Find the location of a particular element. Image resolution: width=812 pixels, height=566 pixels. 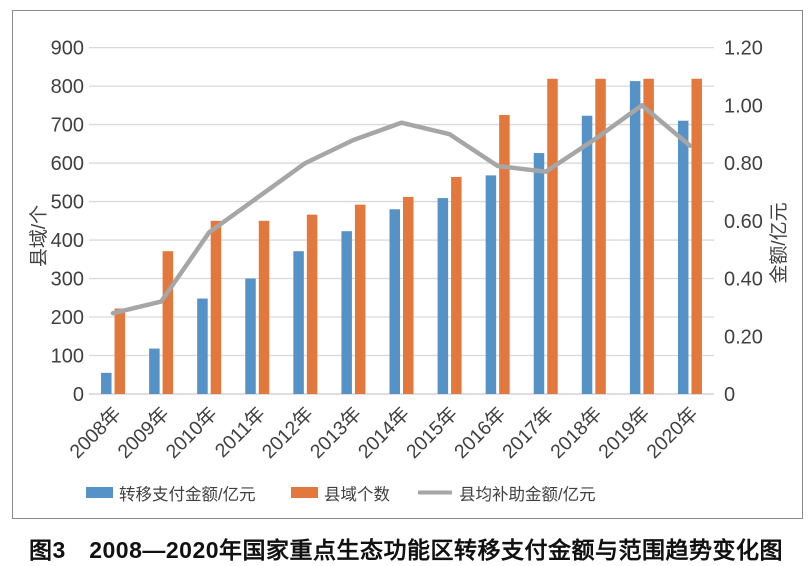

county-count-bar-2015年 is located at coordinates (456, 285).